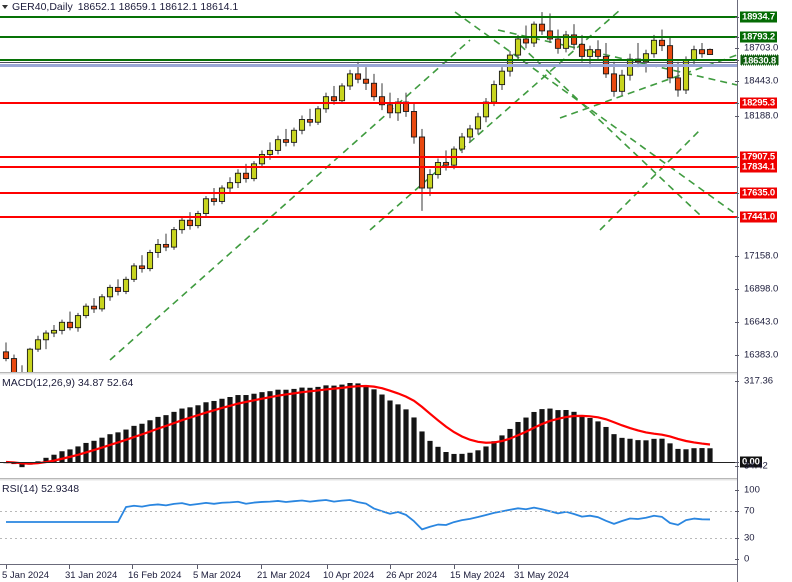 The width and height of the screenshot is (792, 582). I want to click on rsi-axis-label: 70, so click(749, 511).